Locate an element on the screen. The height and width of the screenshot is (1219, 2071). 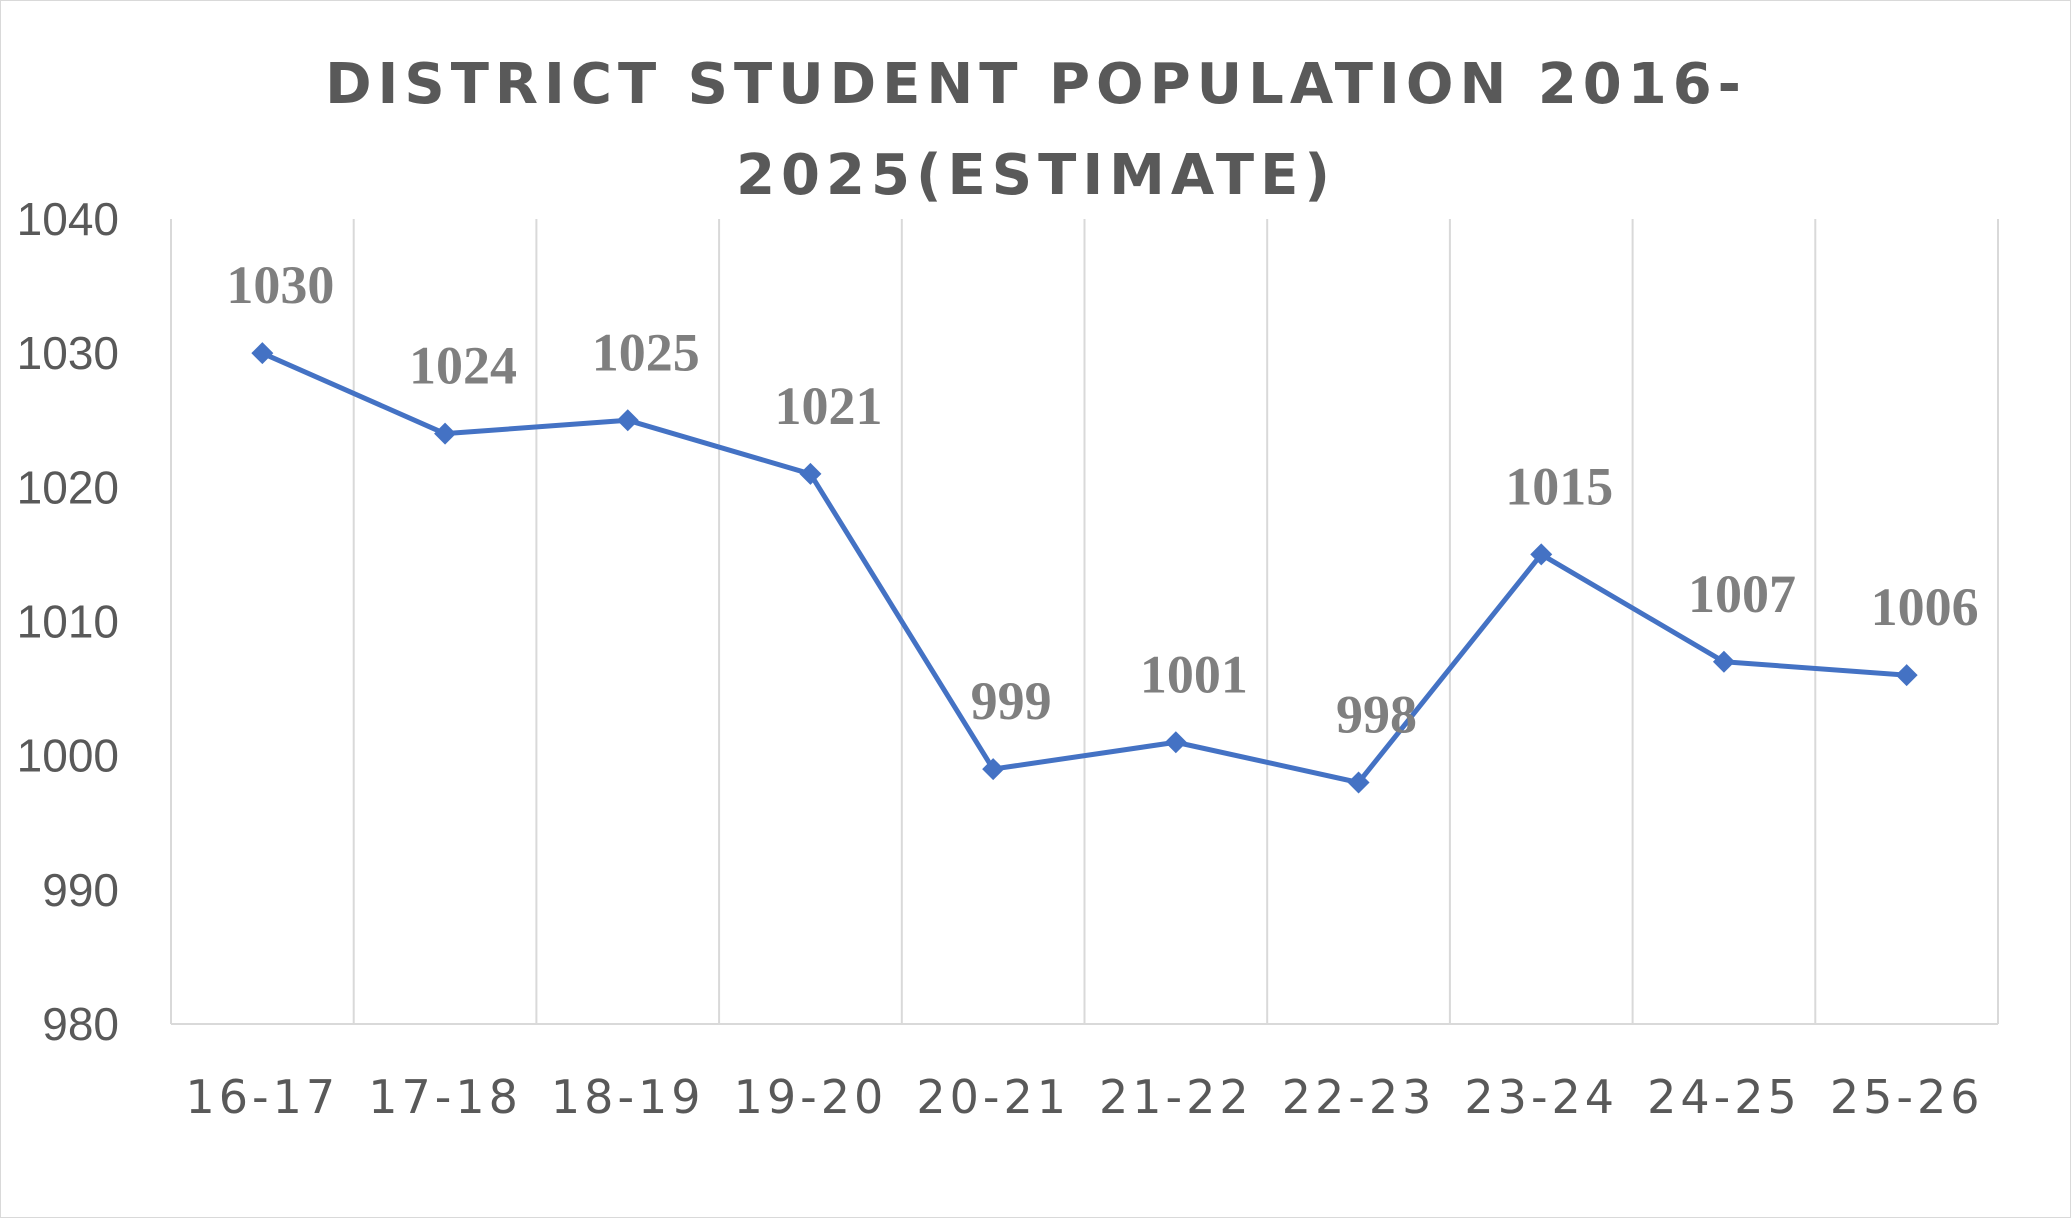
x-tick-label: 19-20 is located at coordinates (811, 1097).